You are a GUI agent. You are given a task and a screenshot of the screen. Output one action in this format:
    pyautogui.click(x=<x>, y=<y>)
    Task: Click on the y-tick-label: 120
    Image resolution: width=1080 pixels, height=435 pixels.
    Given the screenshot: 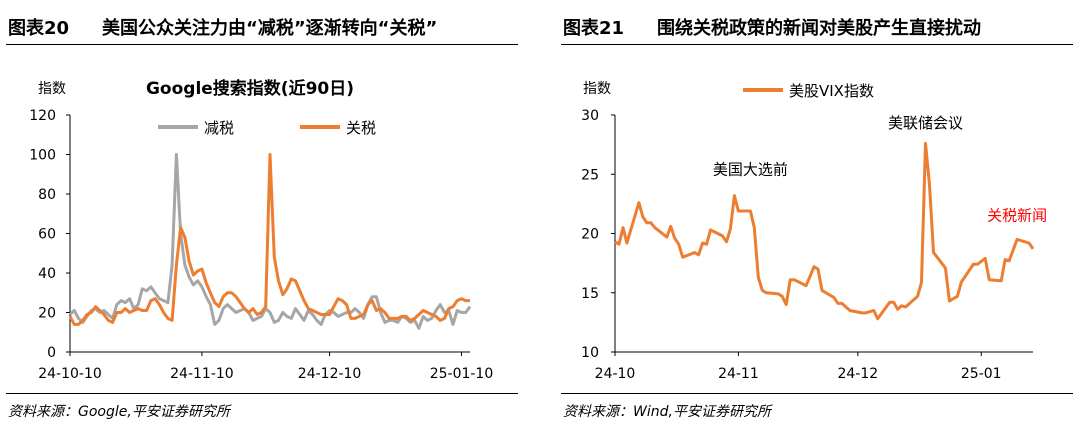 What is the action you would take?
    pyautogui.click(x=42, y=116)
    